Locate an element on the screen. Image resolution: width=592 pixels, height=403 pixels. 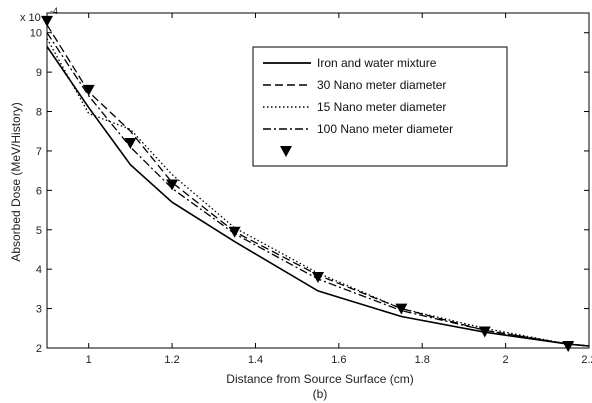
y-tick-label: 5 is located at coordinates (39, 231).